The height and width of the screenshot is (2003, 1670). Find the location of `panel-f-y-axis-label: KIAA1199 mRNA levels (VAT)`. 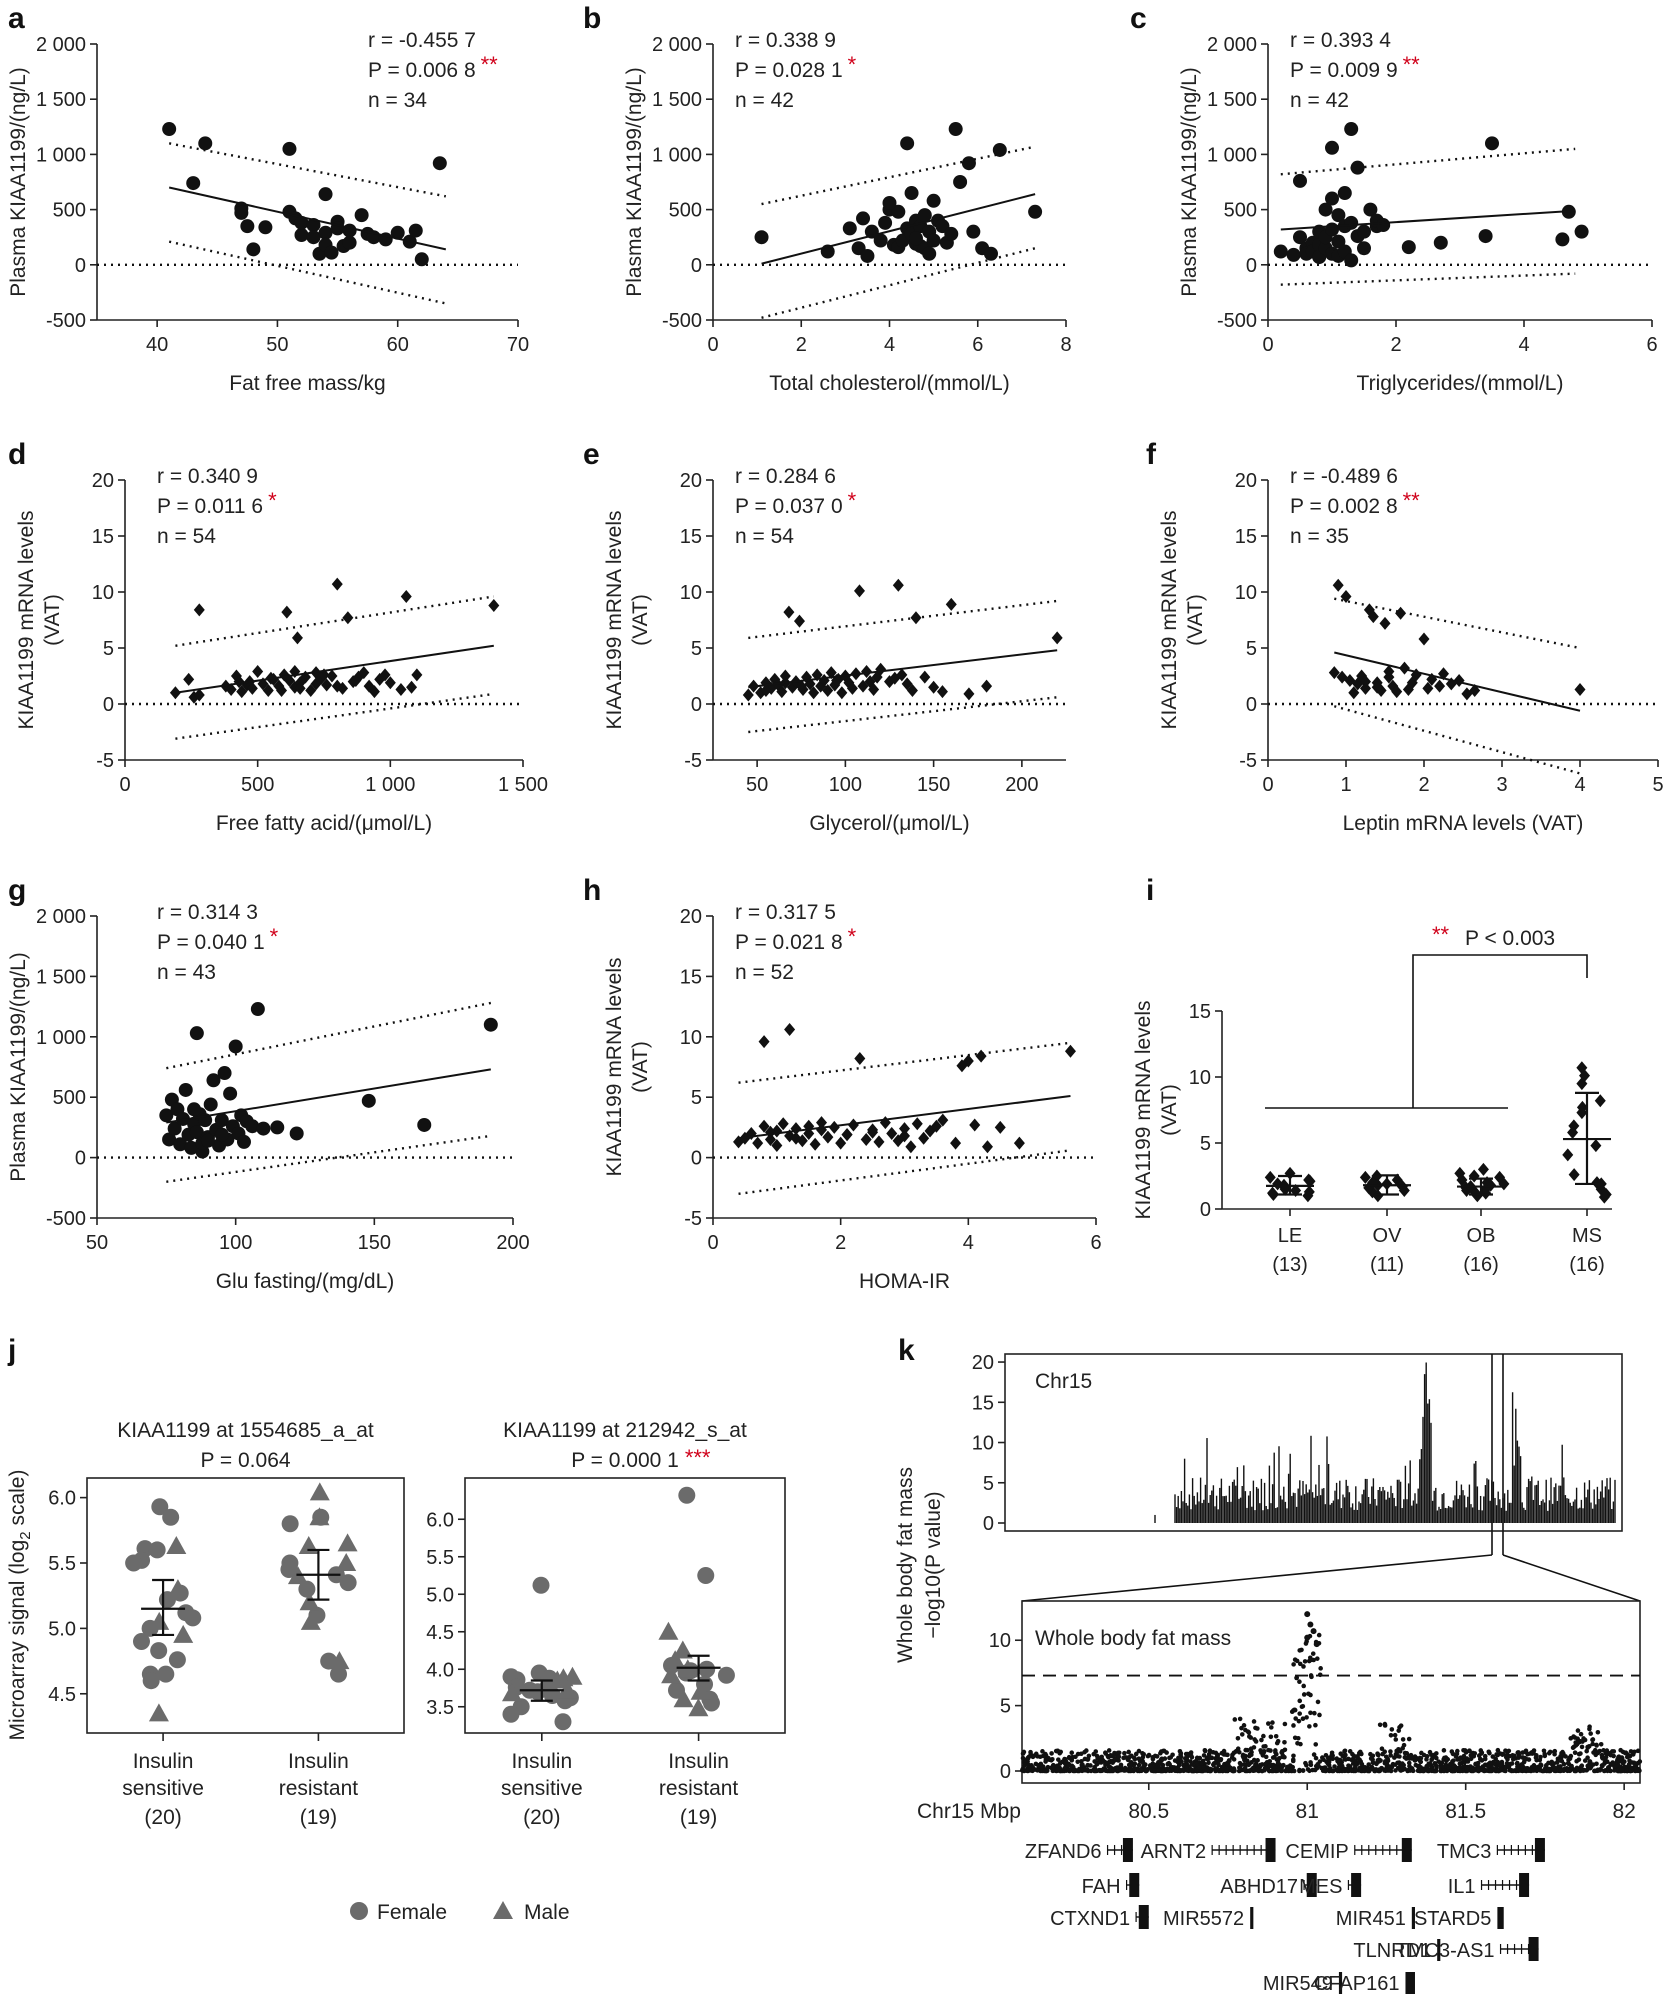

panel-f-y-axis-label: KIAA1199 mRNA levels (VAT) is located at coordinates (1182, 619).